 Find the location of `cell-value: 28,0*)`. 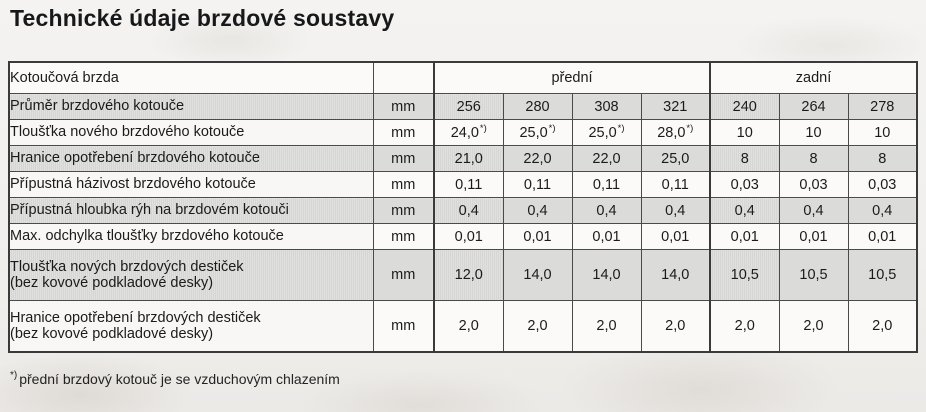

cell-value: 28,0*) is located at coordinates (675, 132).